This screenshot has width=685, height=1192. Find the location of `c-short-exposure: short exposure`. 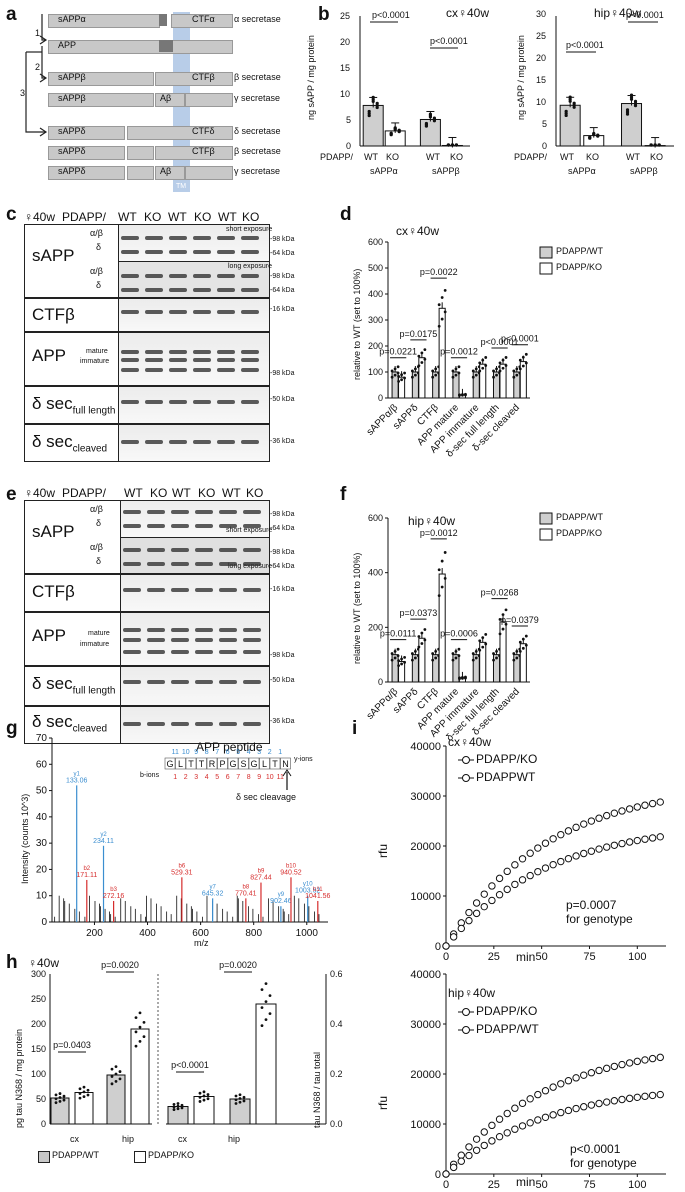

c-short-exposure: short exposure is located at coordinates (249, 229).